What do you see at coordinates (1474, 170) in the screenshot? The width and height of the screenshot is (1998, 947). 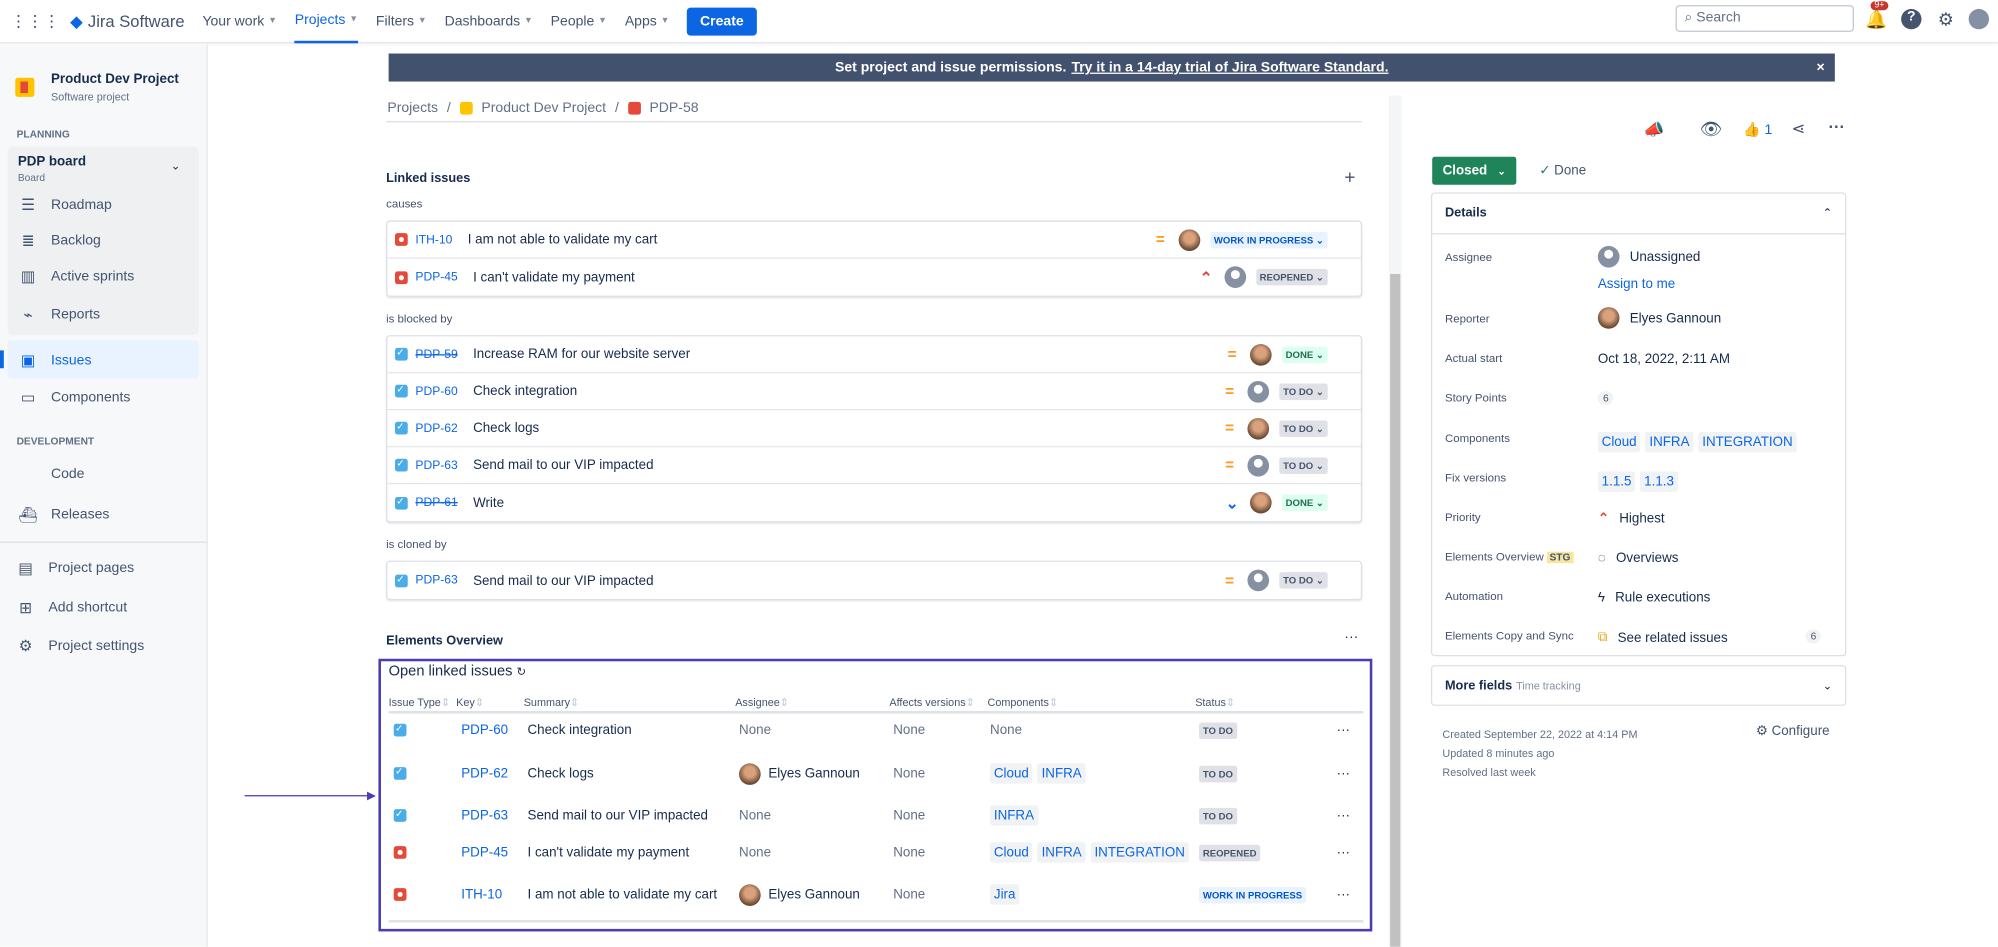 I see `status-button: Closed ⌄` at bounding box center [1474, 170].